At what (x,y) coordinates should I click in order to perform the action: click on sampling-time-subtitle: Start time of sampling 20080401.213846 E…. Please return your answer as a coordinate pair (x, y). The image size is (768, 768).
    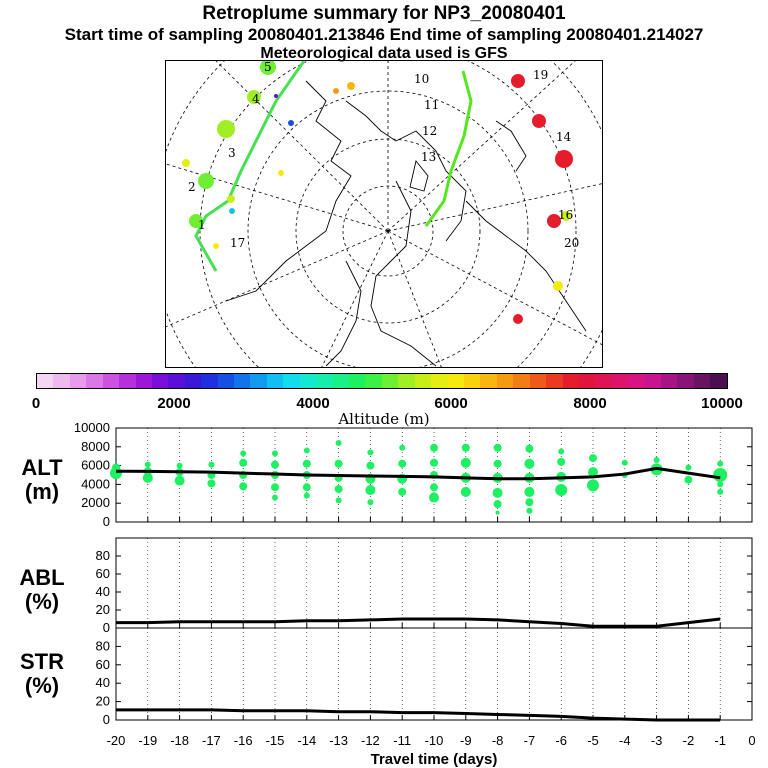
    Looking at the image, I should click on (384, 34).